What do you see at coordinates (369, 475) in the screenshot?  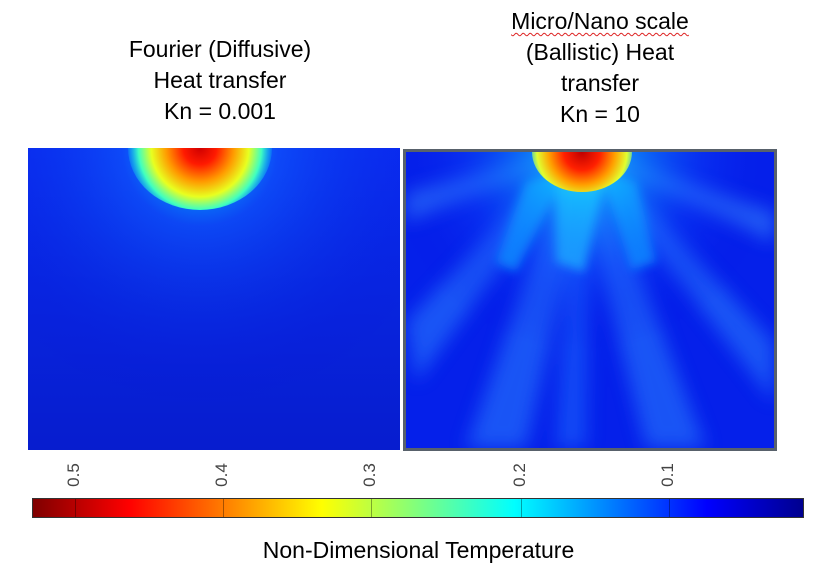 I see `colorbar-tick: 0.3` at bounding box center [369, 475].